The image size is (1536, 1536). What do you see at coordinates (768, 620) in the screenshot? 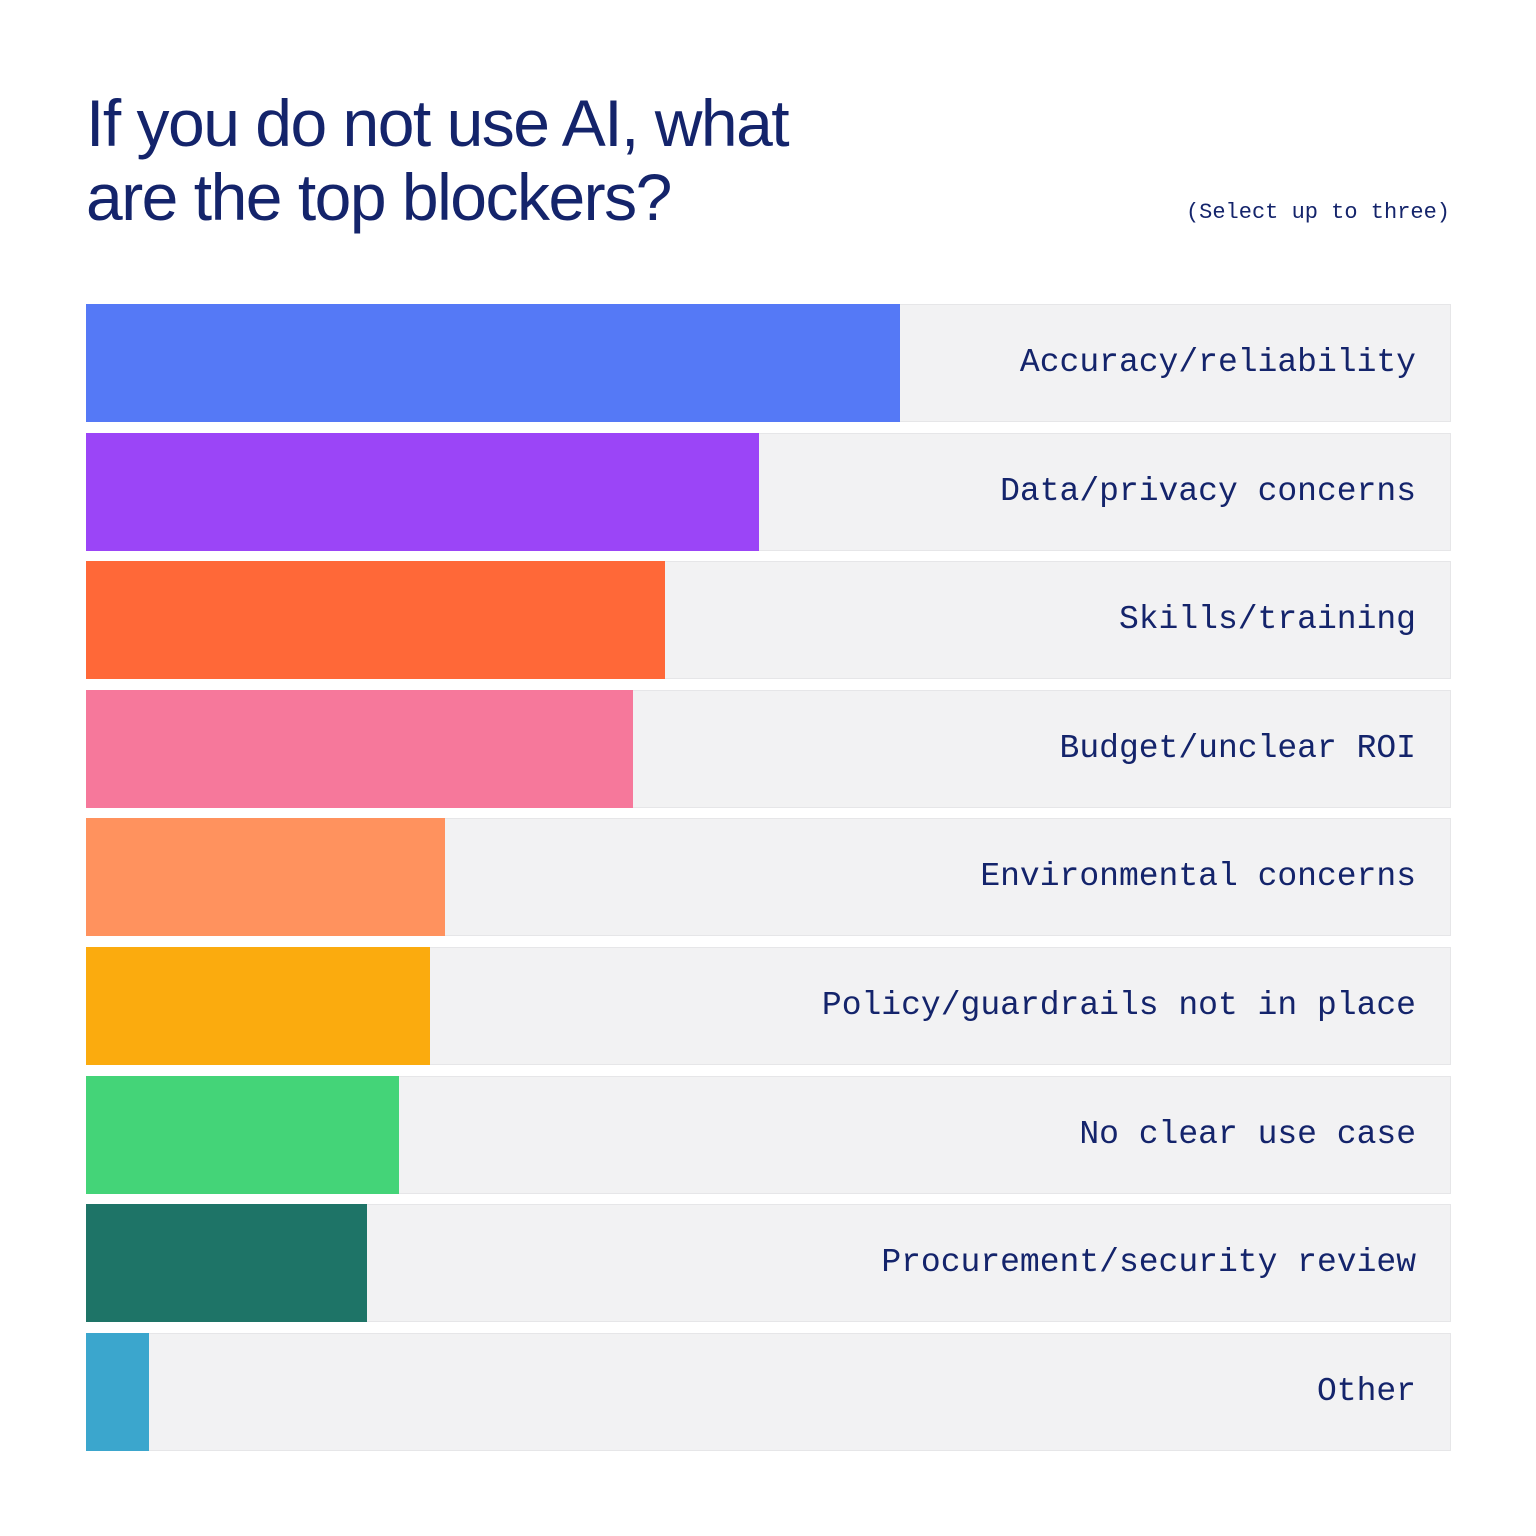
I see `bar-row: Skills/training` at bounding box center [768, 620].